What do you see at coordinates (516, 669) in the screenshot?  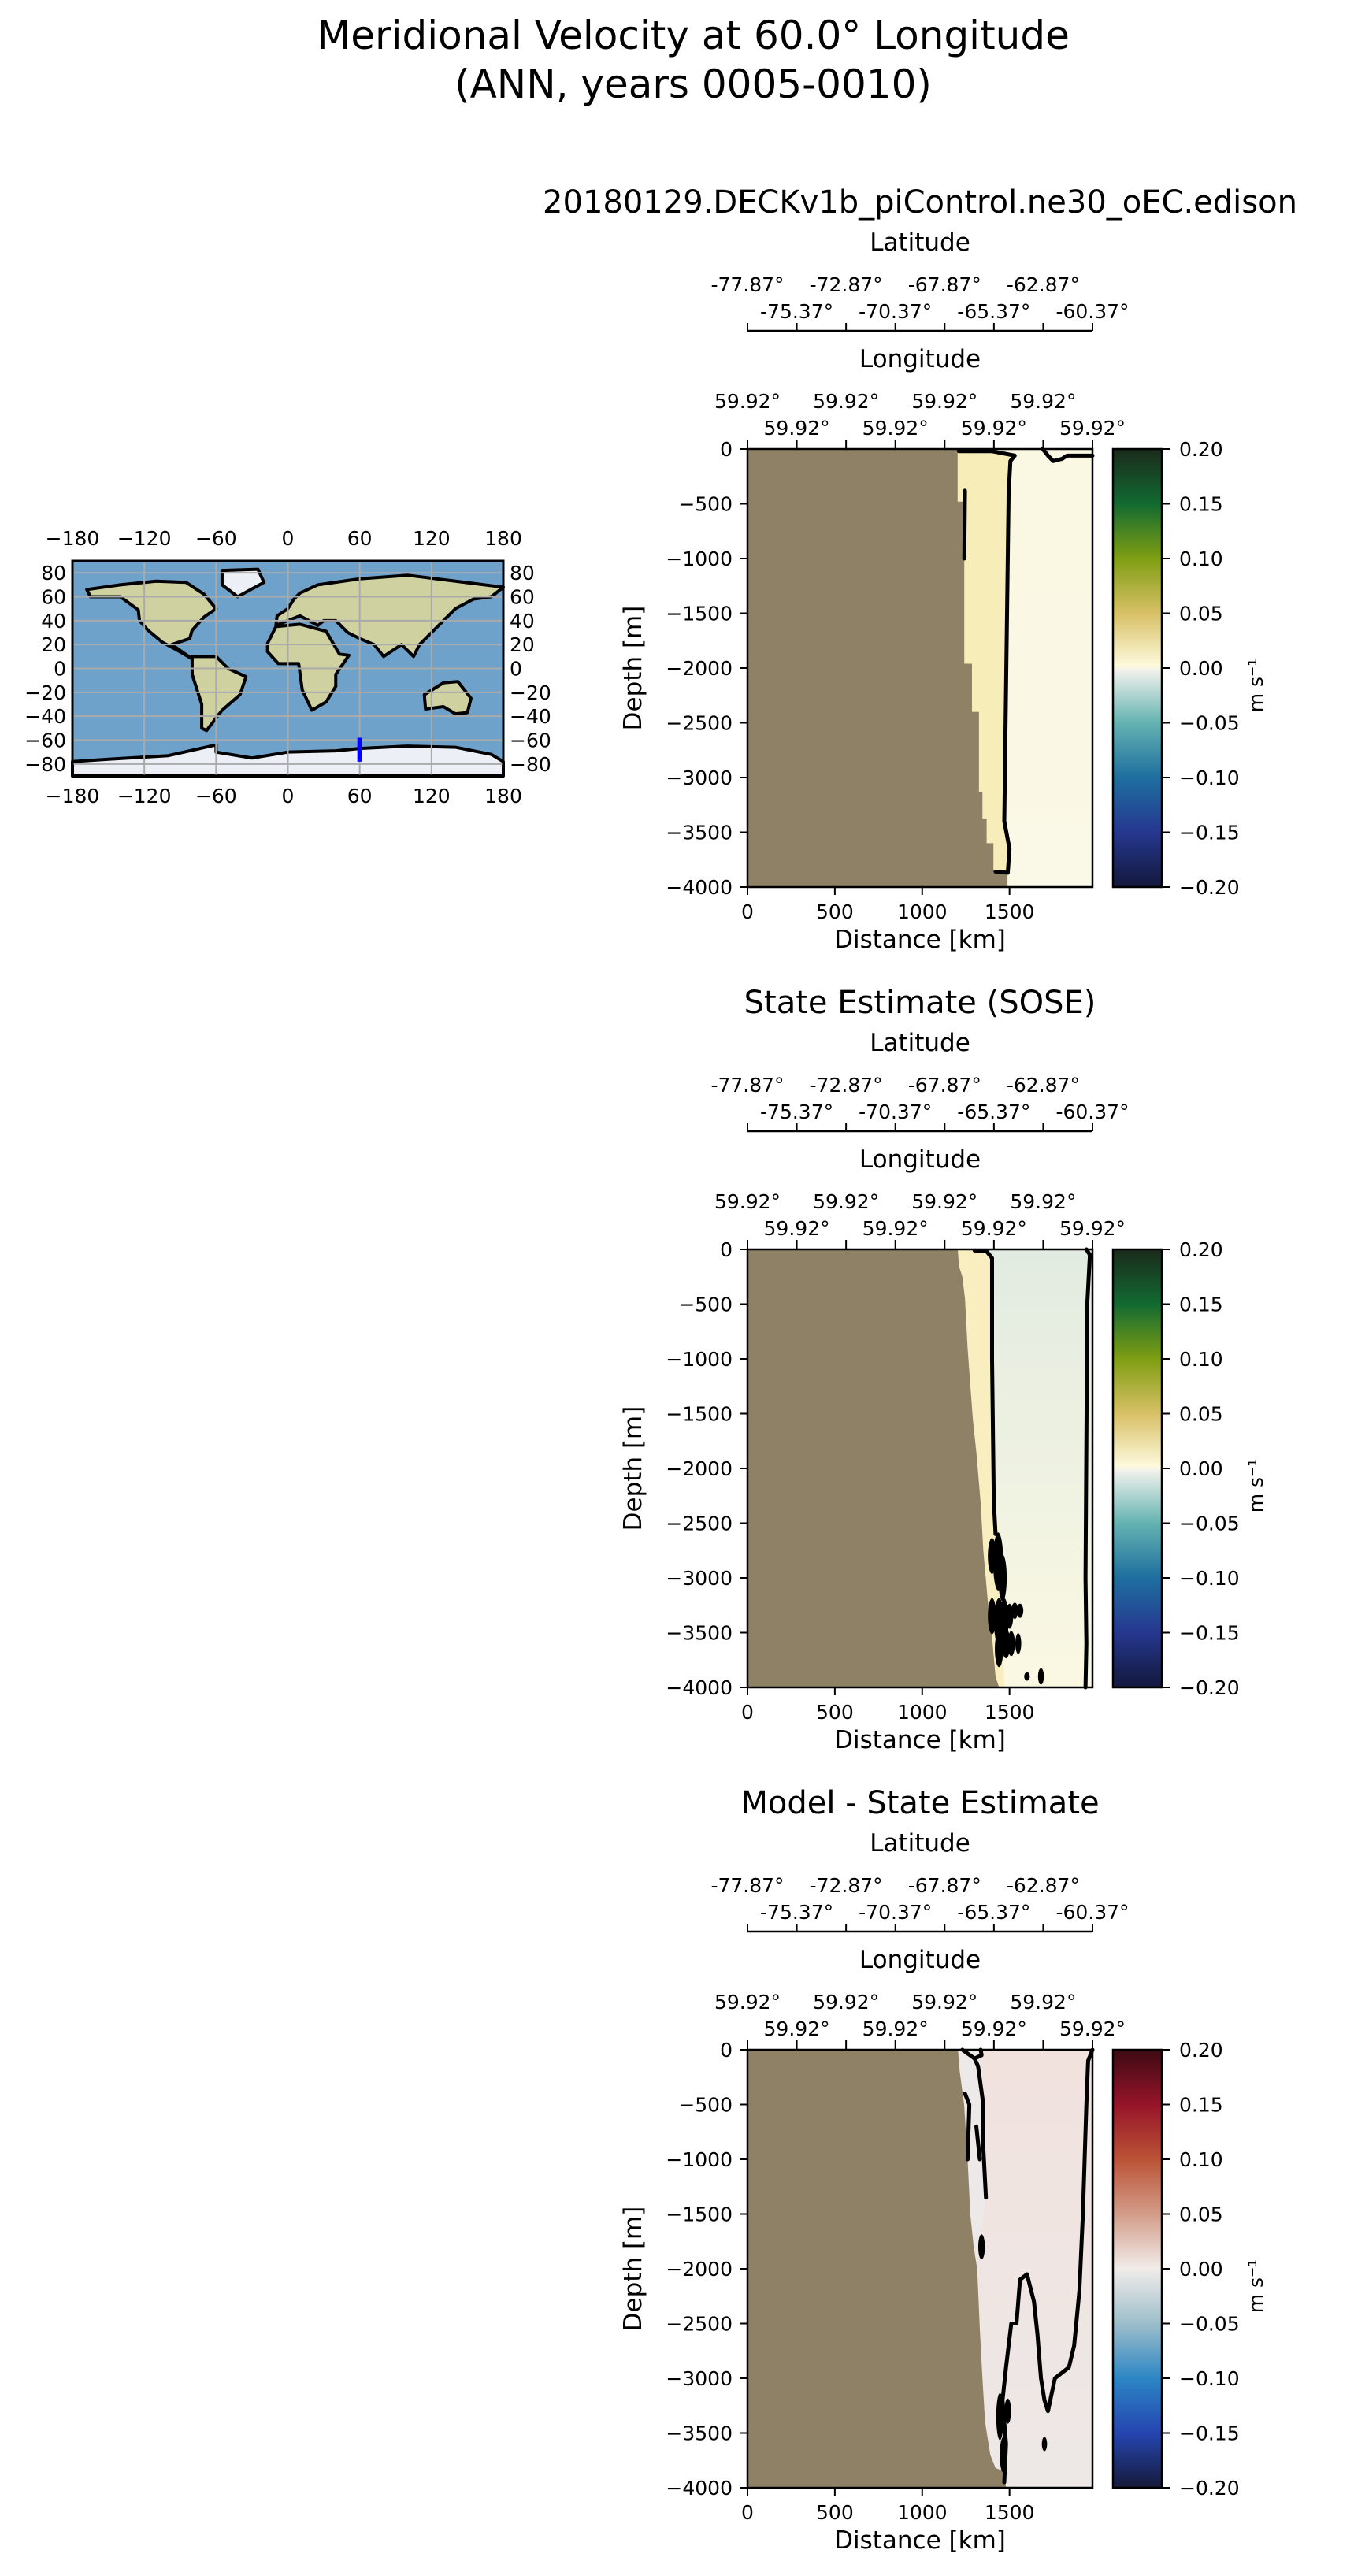 I see `map-ytick-right-label: 0` at bounding box center [516, 669].